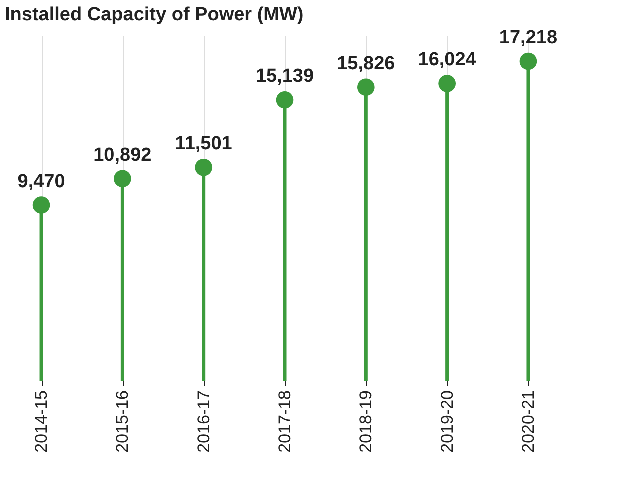 The width and height of the screenshot is (618, 498). What do you see at coordinates (528, 38) in the screenshot?
I see `data-label: 17,218` at bounding box center [528, 38].